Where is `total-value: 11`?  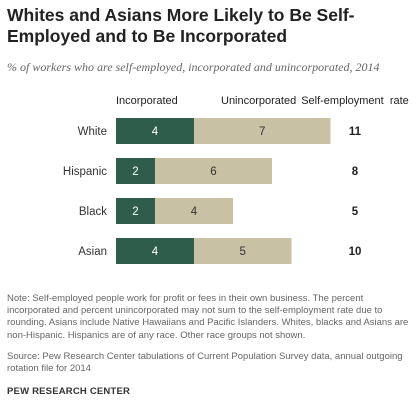 total-value: 11 is located at coordinates (355, 132).